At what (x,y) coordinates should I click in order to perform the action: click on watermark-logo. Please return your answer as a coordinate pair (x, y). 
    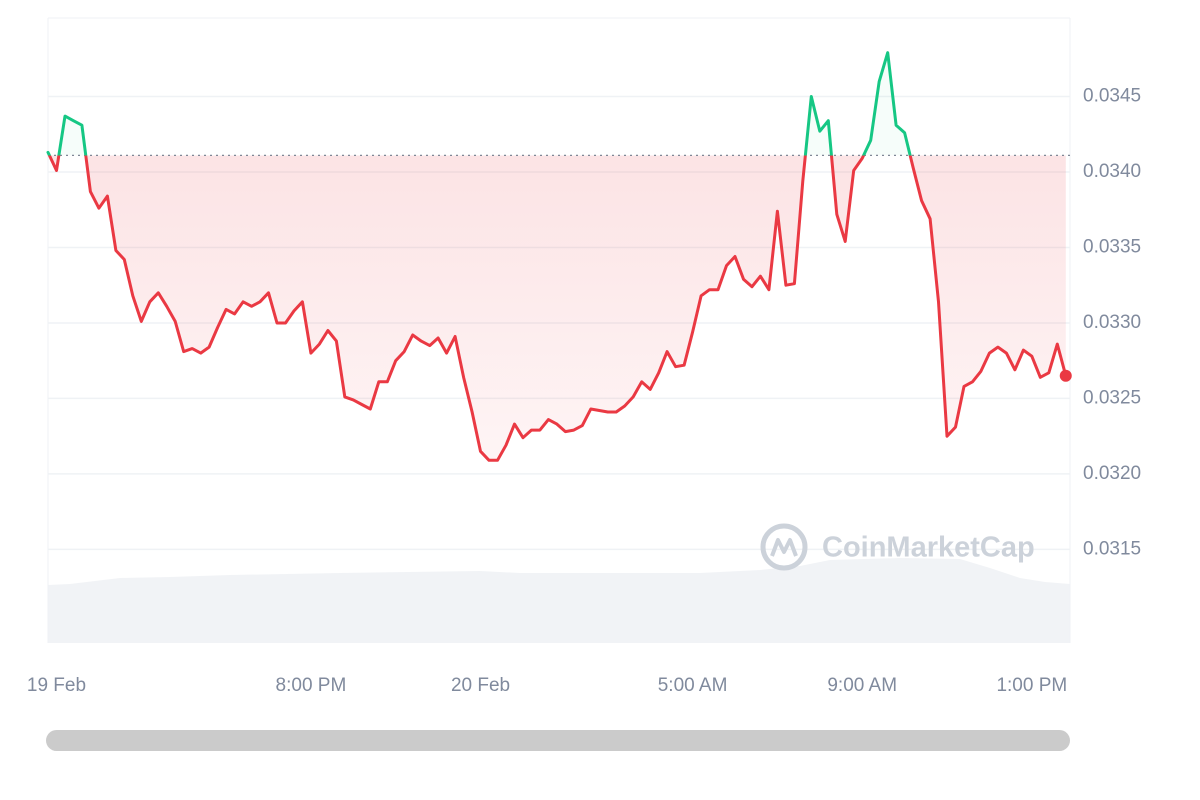
    Looking at the image, I should click on (784, 547).